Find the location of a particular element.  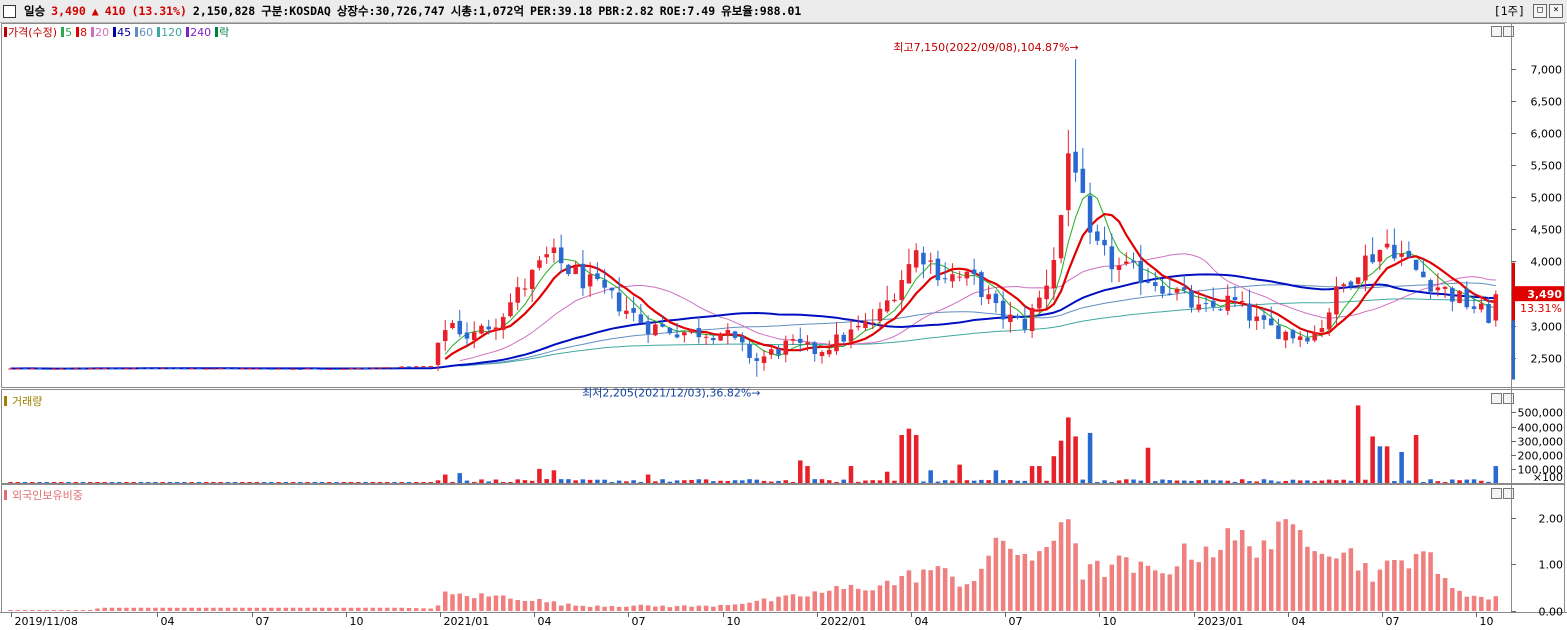

volume-pane-close-button is located at coordinates (1508, 398).